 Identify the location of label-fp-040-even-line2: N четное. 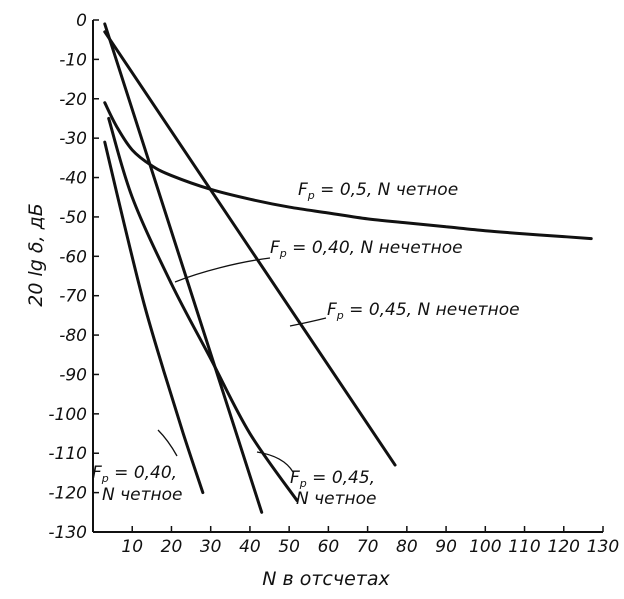
(142, 495).